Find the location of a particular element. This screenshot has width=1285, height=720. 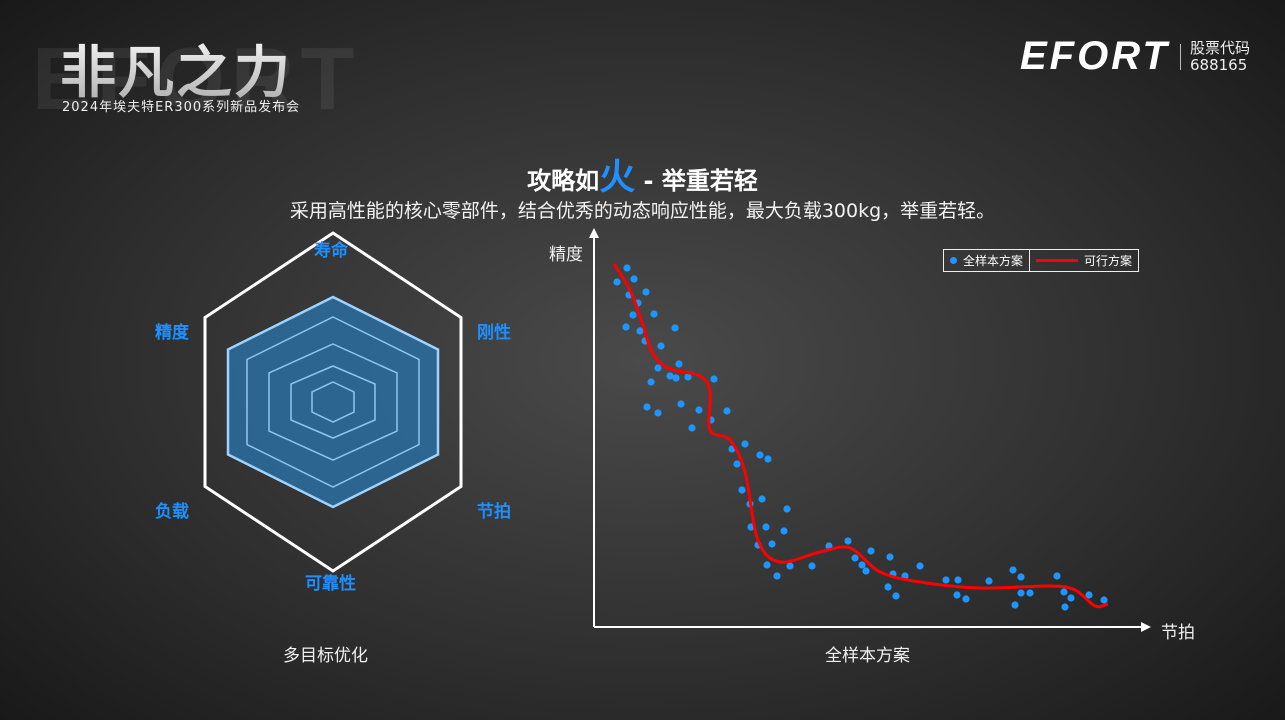

stock-label: 股票代码 is located at coordinates (1220, 48).